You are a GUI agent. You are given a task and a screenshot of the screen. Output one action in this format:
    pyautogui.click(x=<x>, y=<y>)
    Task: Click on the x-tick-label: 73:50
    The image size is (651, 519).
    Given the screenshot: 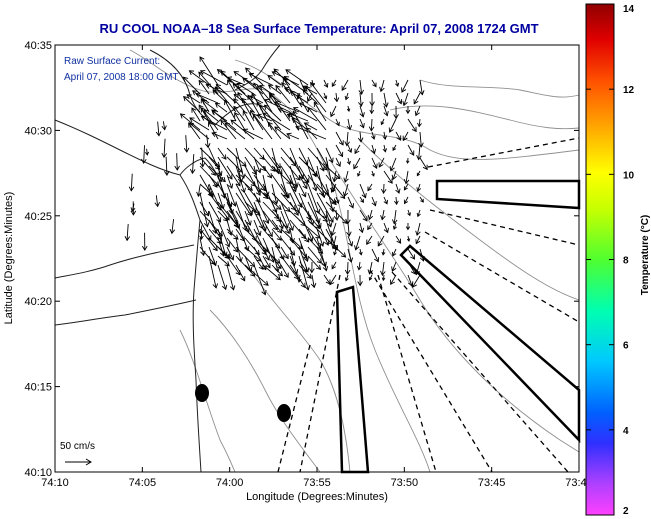 What is the action you would take?
    pyautogui.click(x=405, y=483)
    